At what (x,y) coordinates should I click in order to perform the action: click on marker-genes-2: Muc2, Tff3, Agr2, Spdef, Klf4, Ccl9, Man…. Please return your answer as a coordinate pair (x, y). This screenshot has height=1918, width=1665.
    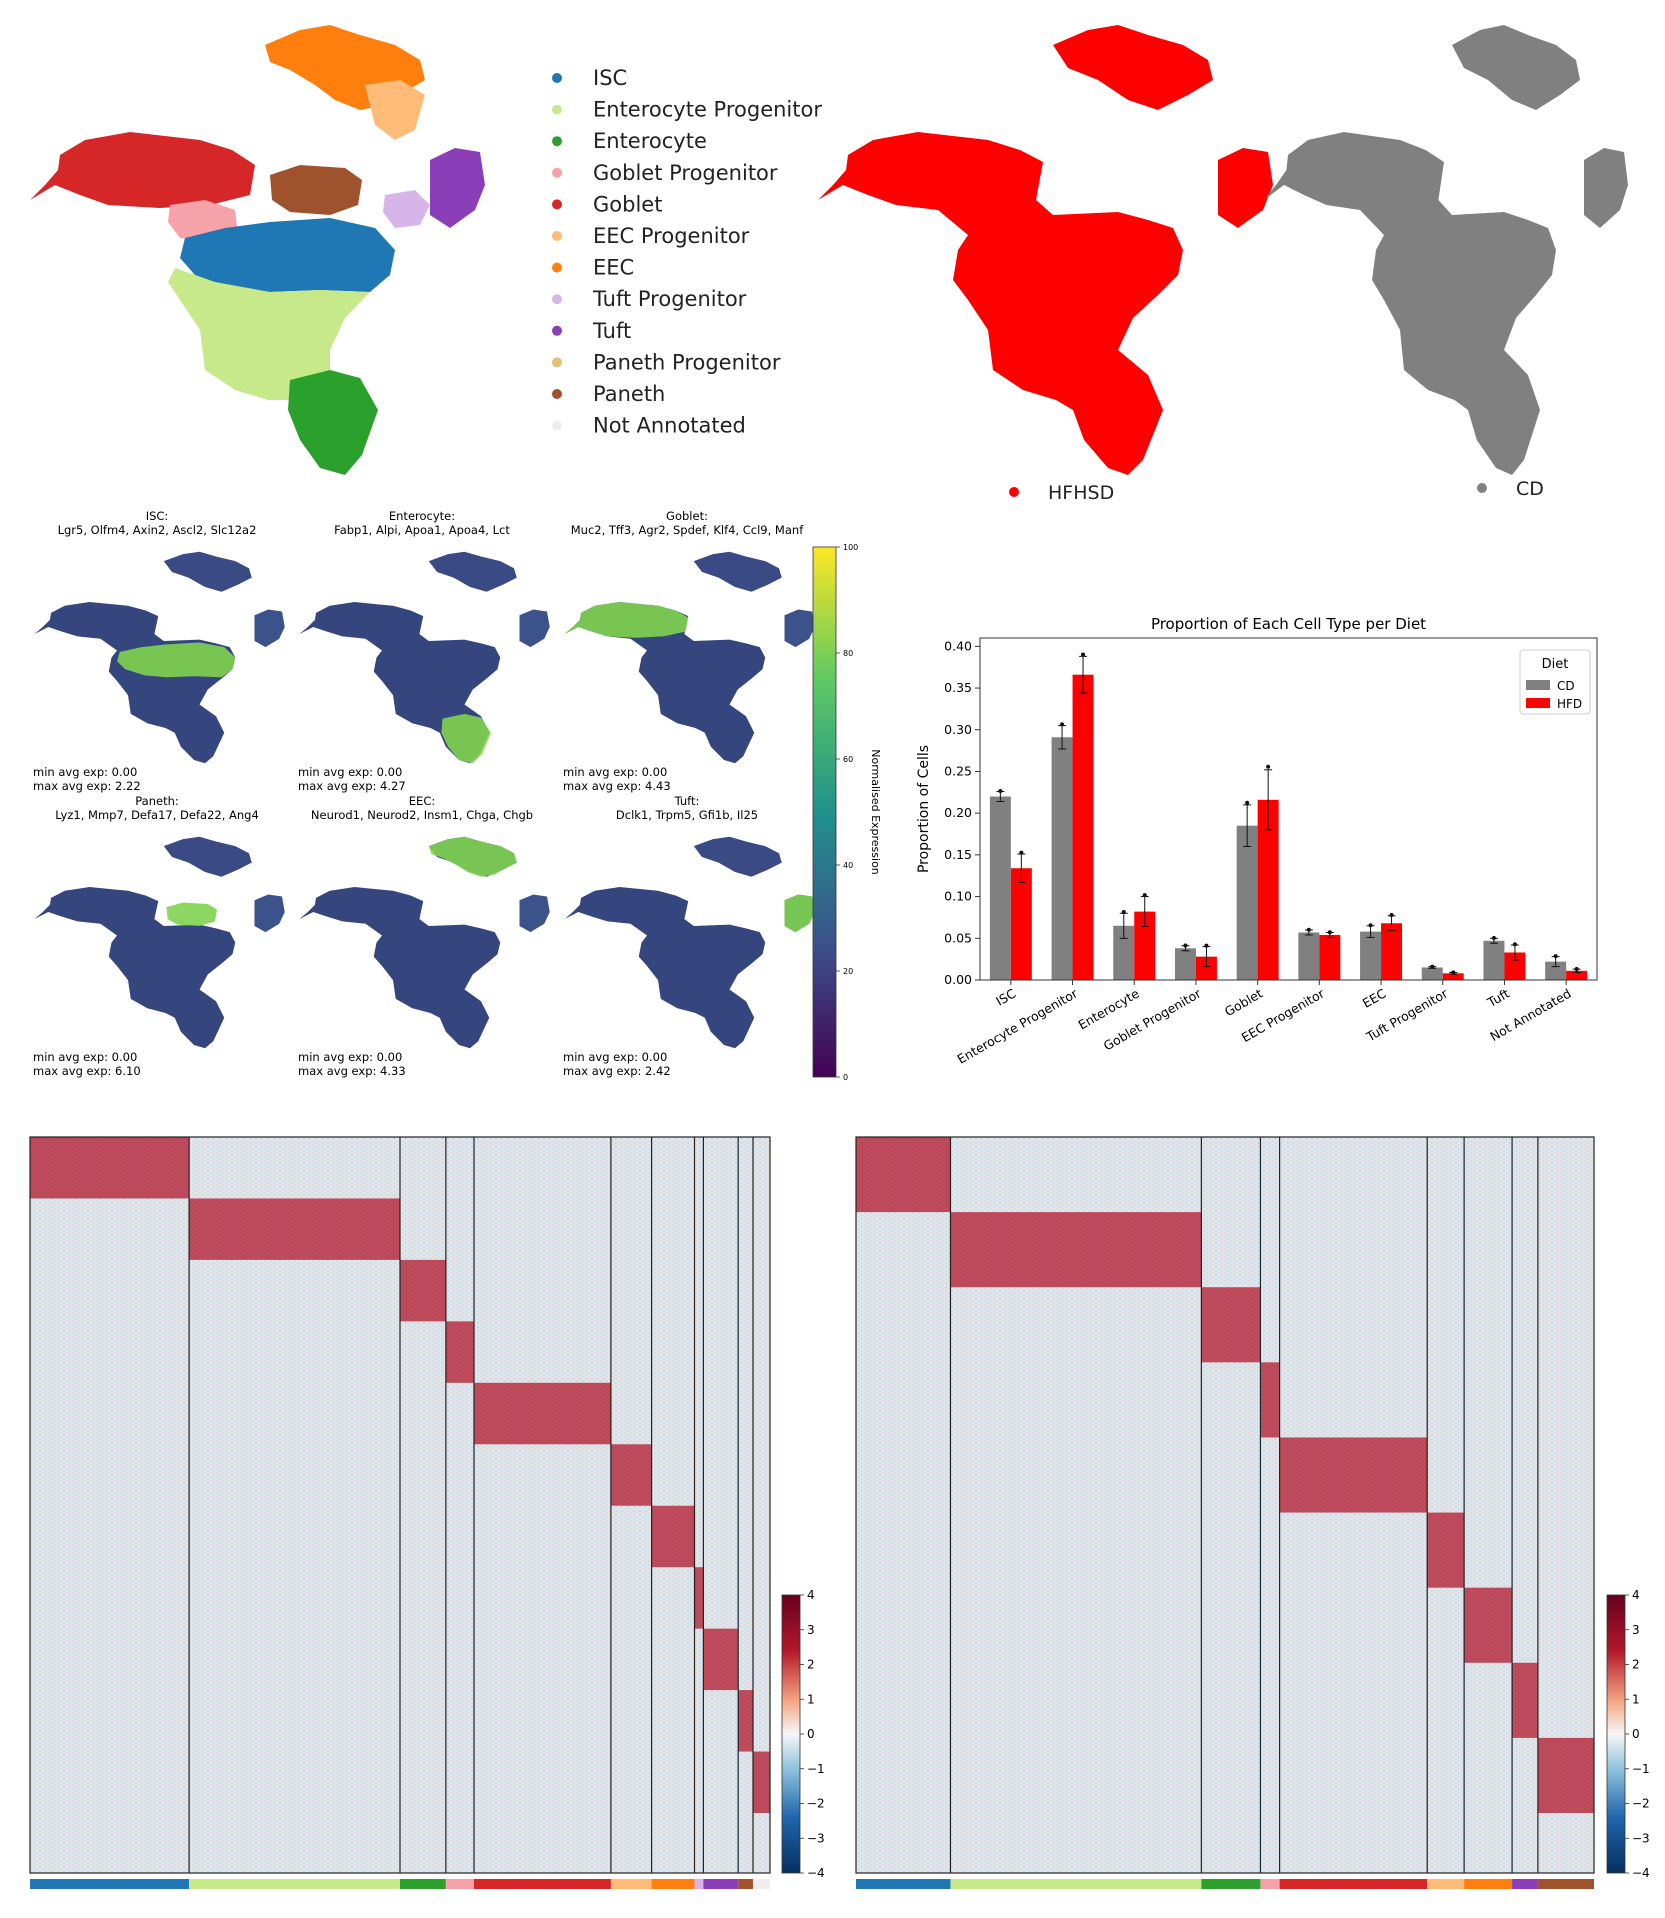
    Looking at the image, I should click on (687, 530).